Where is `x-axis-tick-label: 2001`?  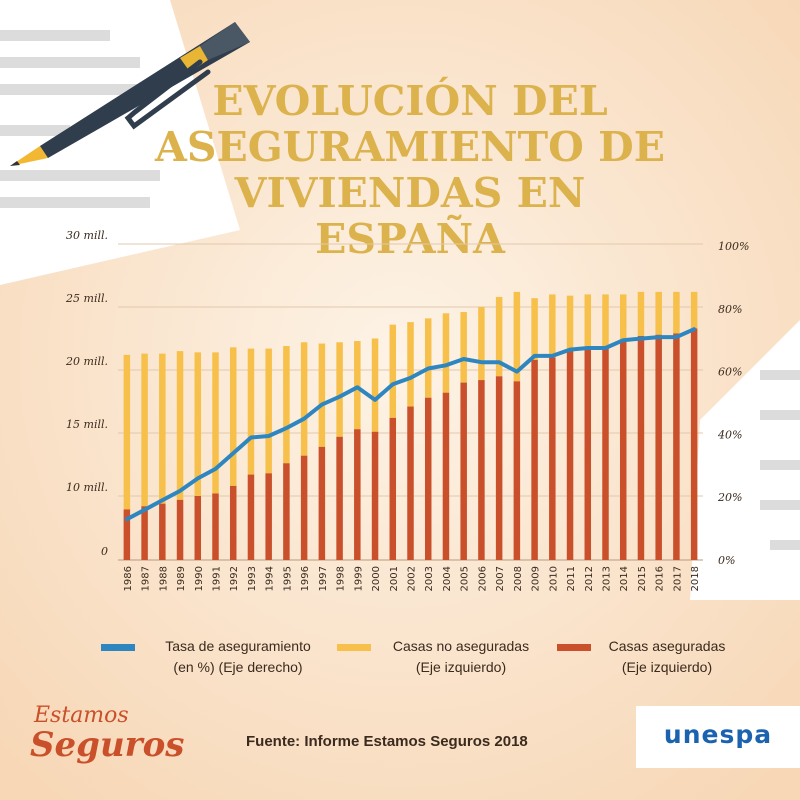 x-axis-tick-label: 2001 is located at coordinates (394, 578).